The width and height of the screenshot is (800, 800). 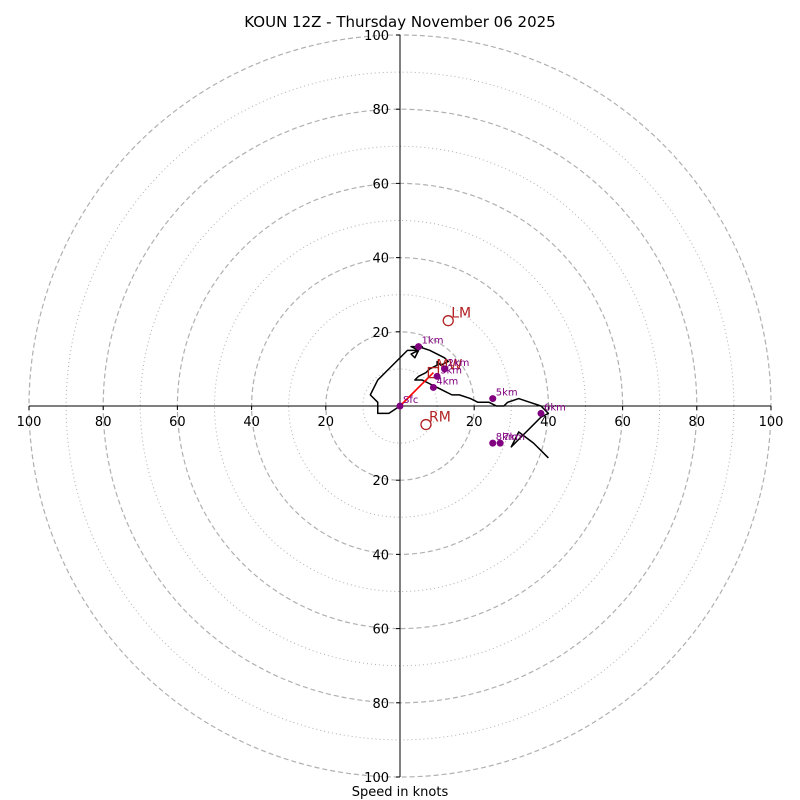 I want to click on height-label-8km: 8km, so click(x=507, y=437).